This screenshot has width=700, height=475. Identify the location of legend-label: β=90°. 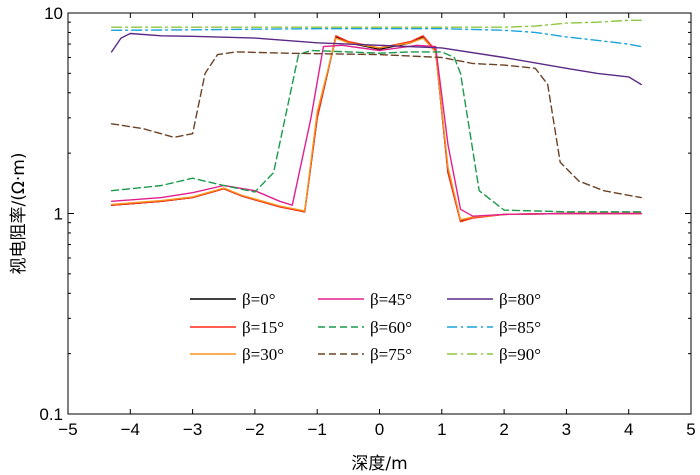
(520, 354).